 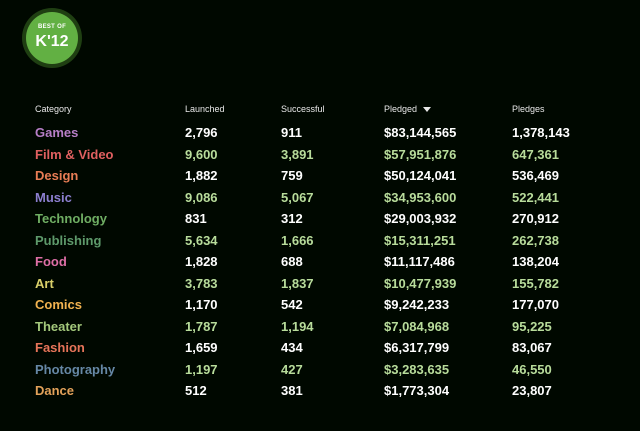 What do you see at coordinates (201, 326) in the screenshot?
I see `launched-cell: 1,787` at bounding box center [201, 326].